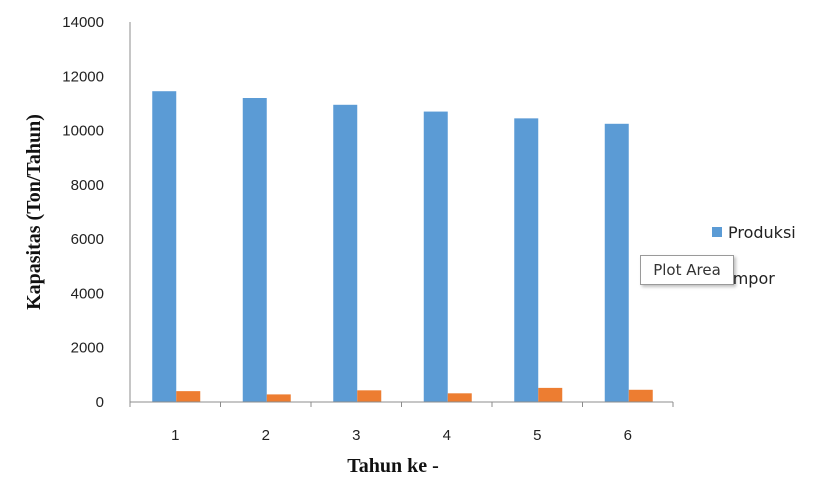 The image size is (815, 483). I want to click on x-tick-labels: 1 2 3 4 5 6, so click(401, 435).